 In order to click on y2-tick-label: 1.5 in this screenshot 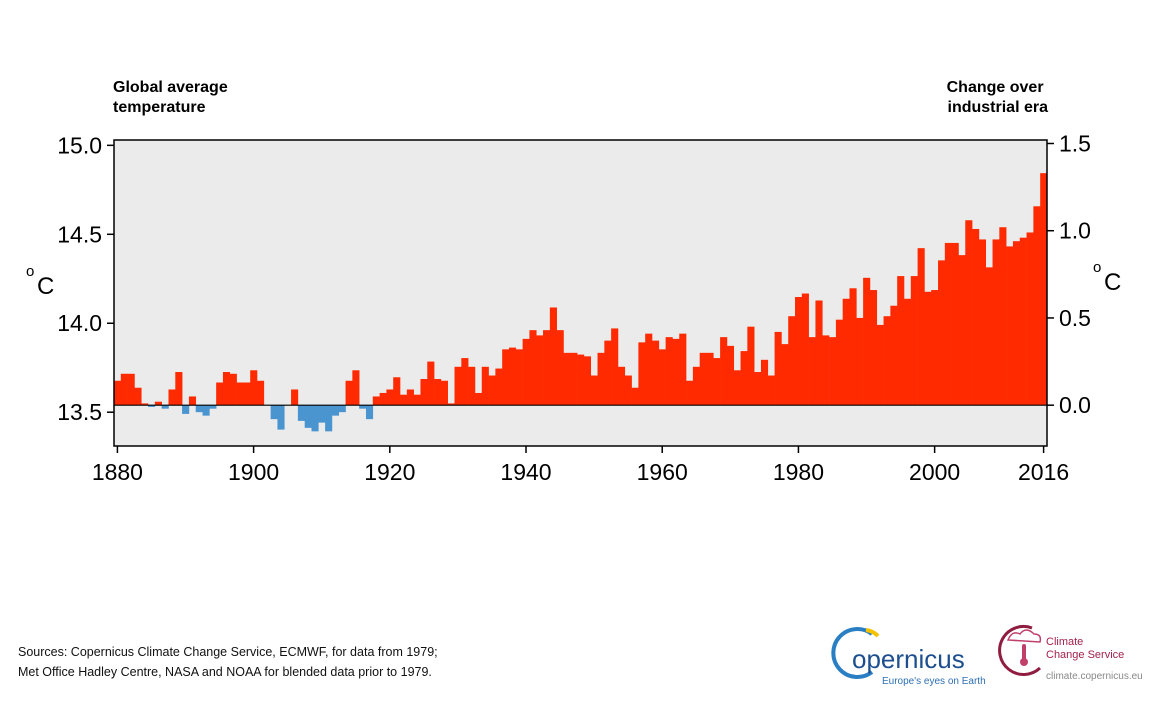, I will do `click(1075, 143)`.